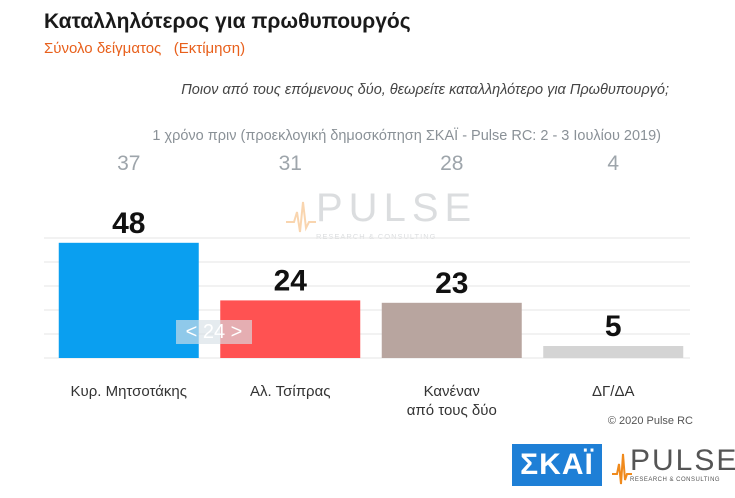 This screenshot has width=735, height=498. Describe the element at coordinates (376, 236) in the screenshot. I see `watermark-sub: RESEARCH & CONSULTING` at that location.